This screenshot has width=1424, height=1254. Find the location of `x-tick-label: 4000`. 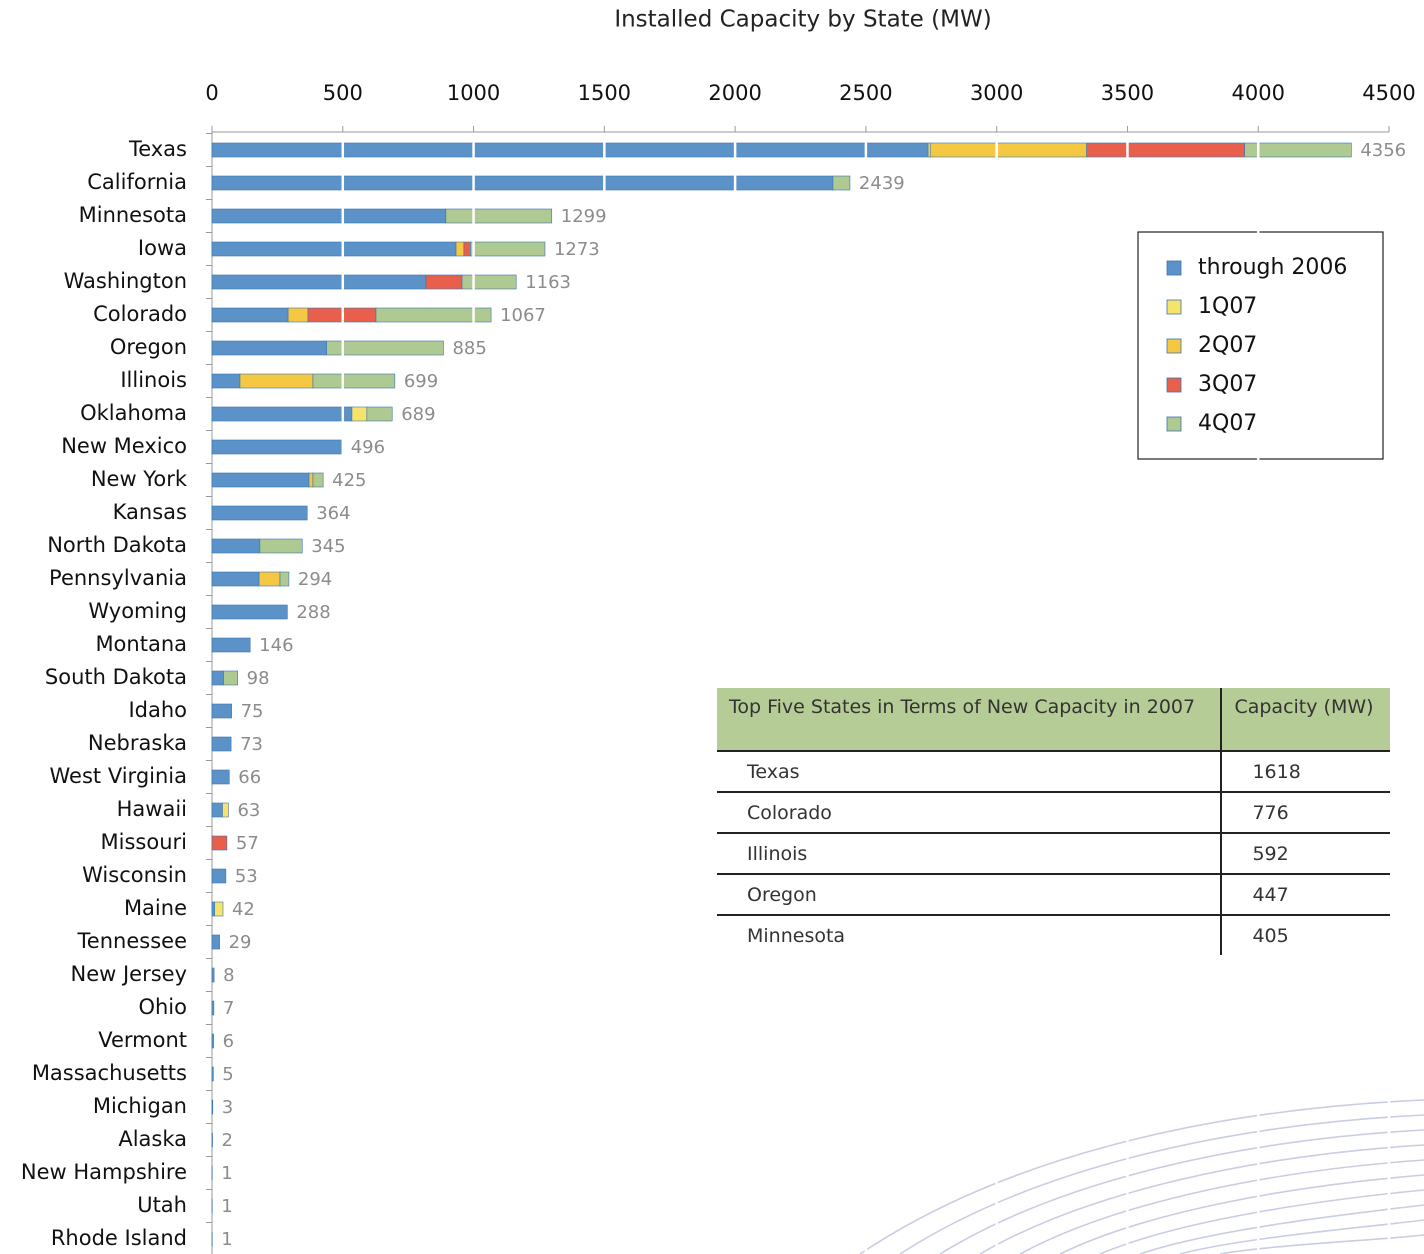

x-tick-label: 4000 is located at coordinates (1257, 93).